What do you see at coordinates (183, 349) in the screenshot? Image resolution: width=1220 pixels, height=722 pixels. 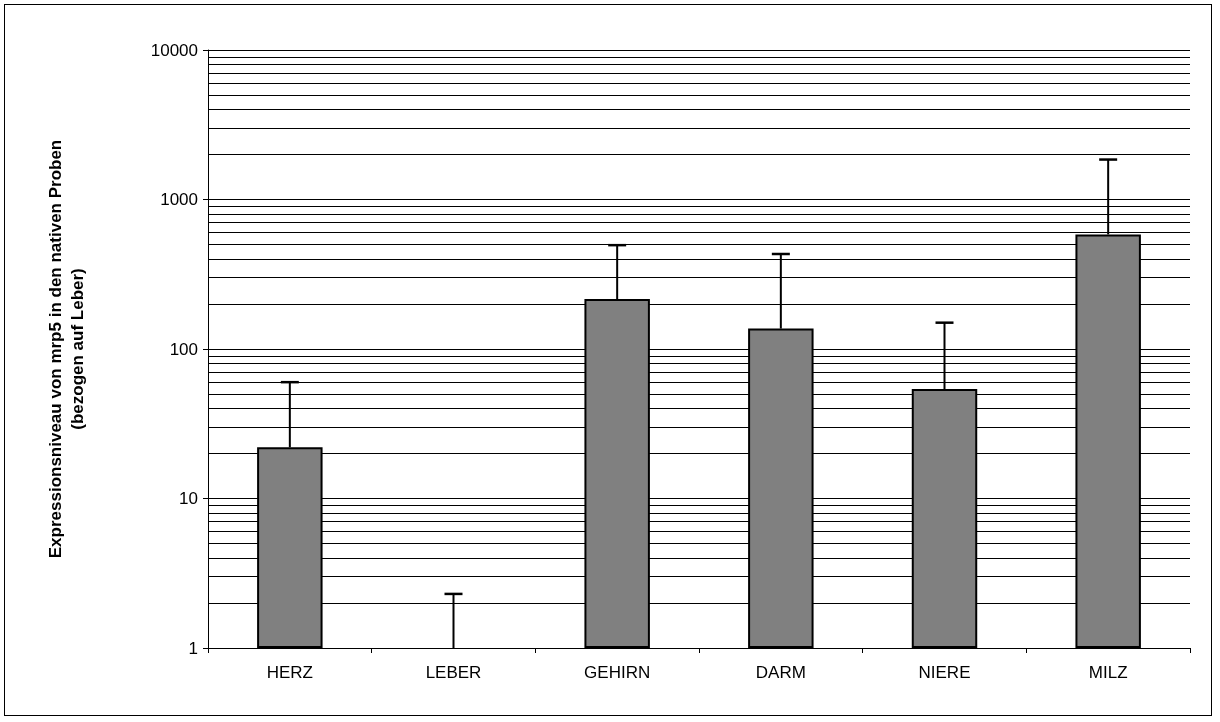 I see `y-tick-label: 100` at bounding box center [183, 349].